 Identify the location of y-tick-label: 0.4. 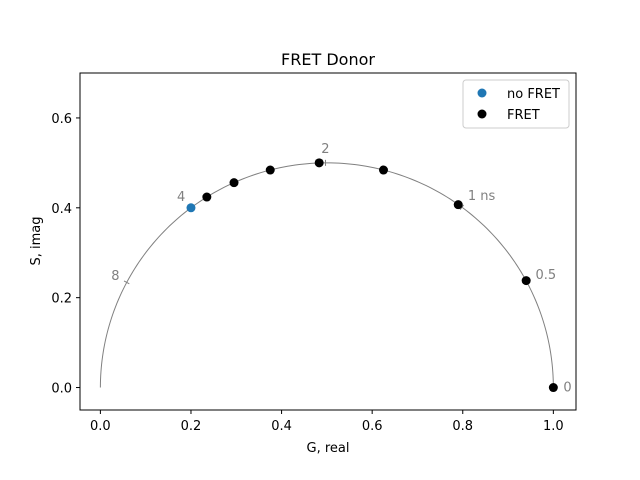
(61, 209).